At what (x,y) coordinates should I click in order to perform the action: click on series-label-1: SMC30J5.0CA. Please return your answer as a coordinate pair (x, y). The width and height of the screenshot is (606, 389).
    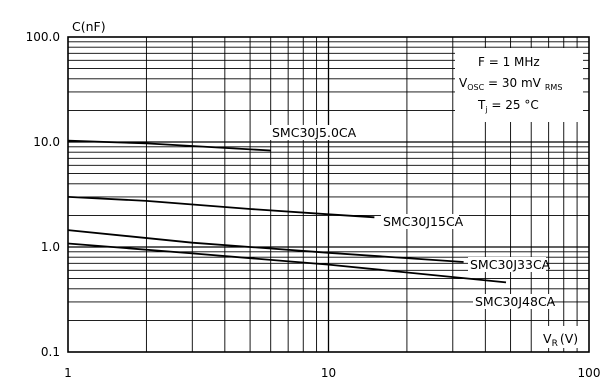
    Looking at the image, I should click on (314, 132).